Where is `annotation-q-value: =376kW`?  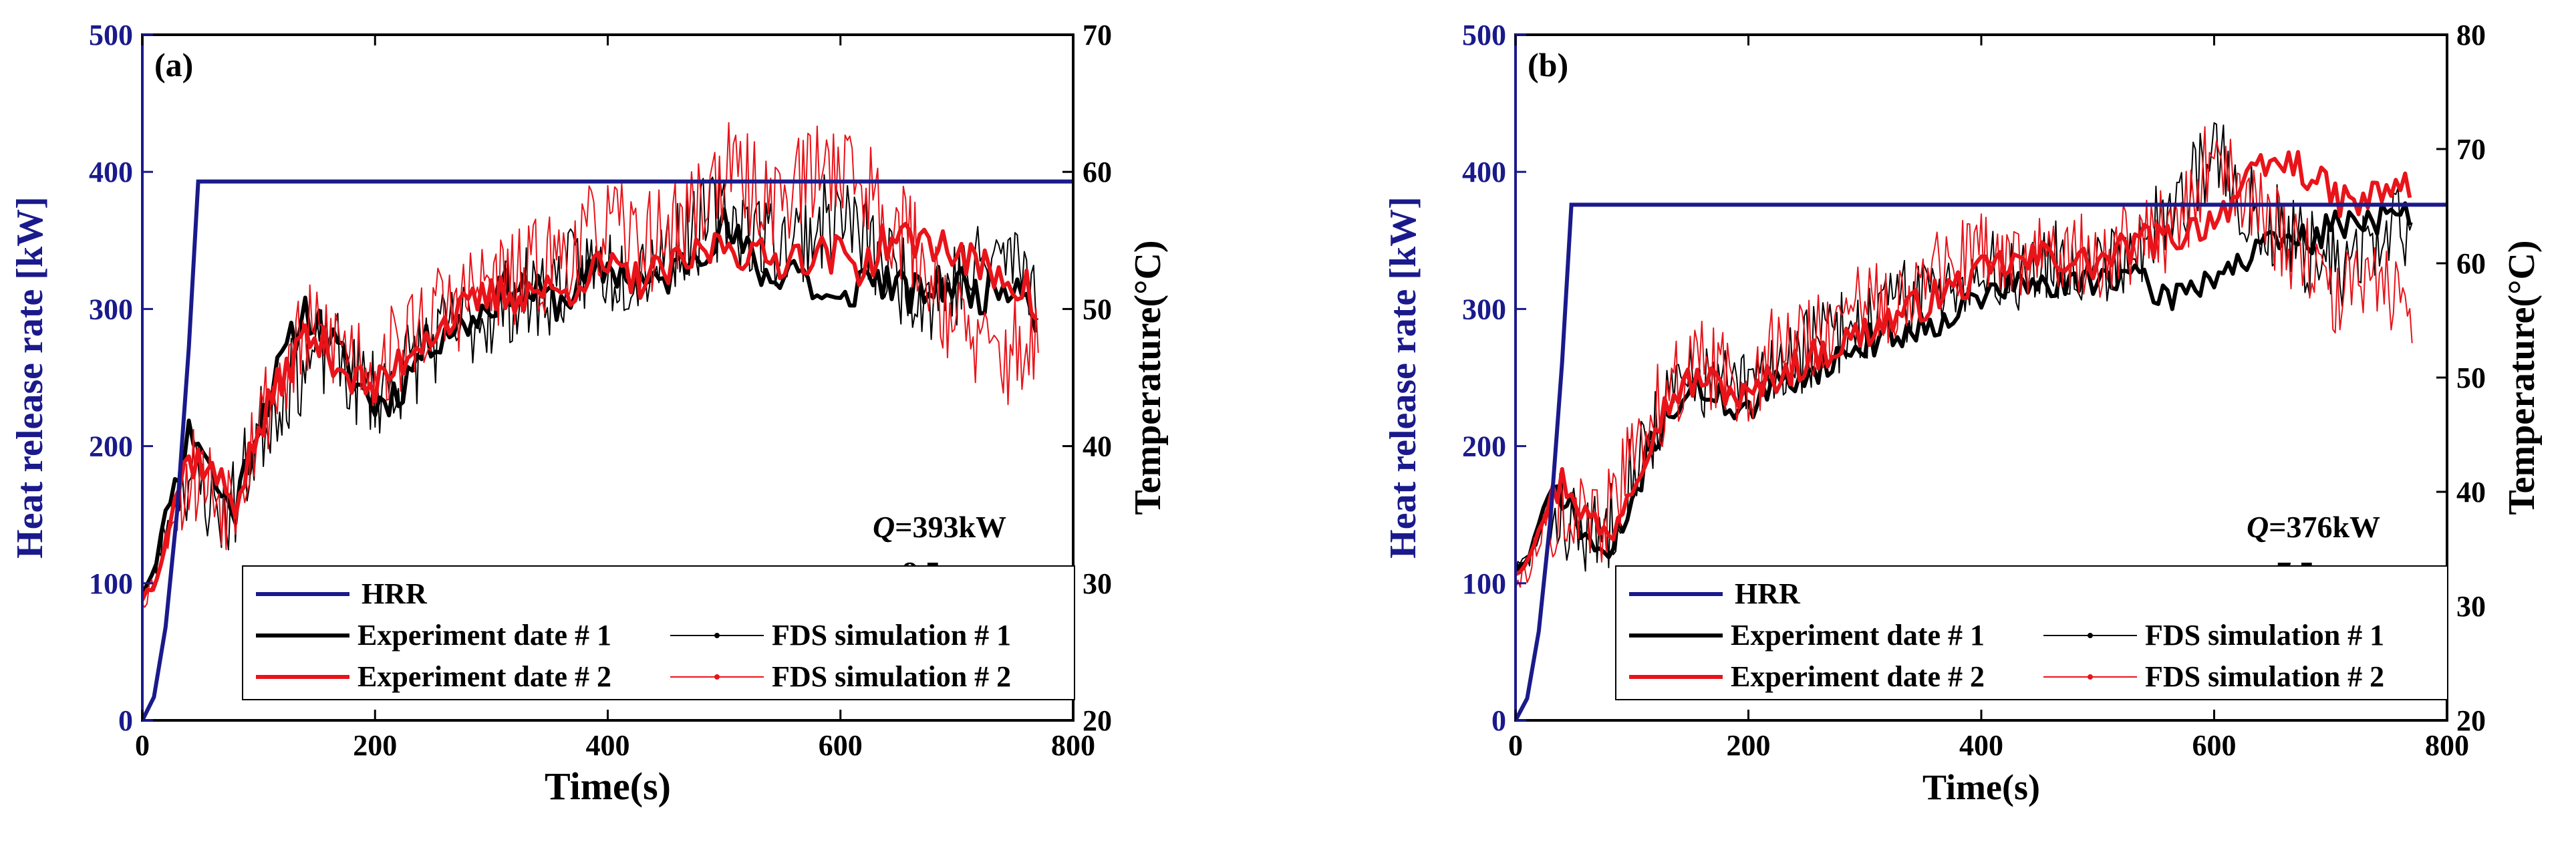 annotation-q-value: =376kW is located at coordinates (2324, 527).